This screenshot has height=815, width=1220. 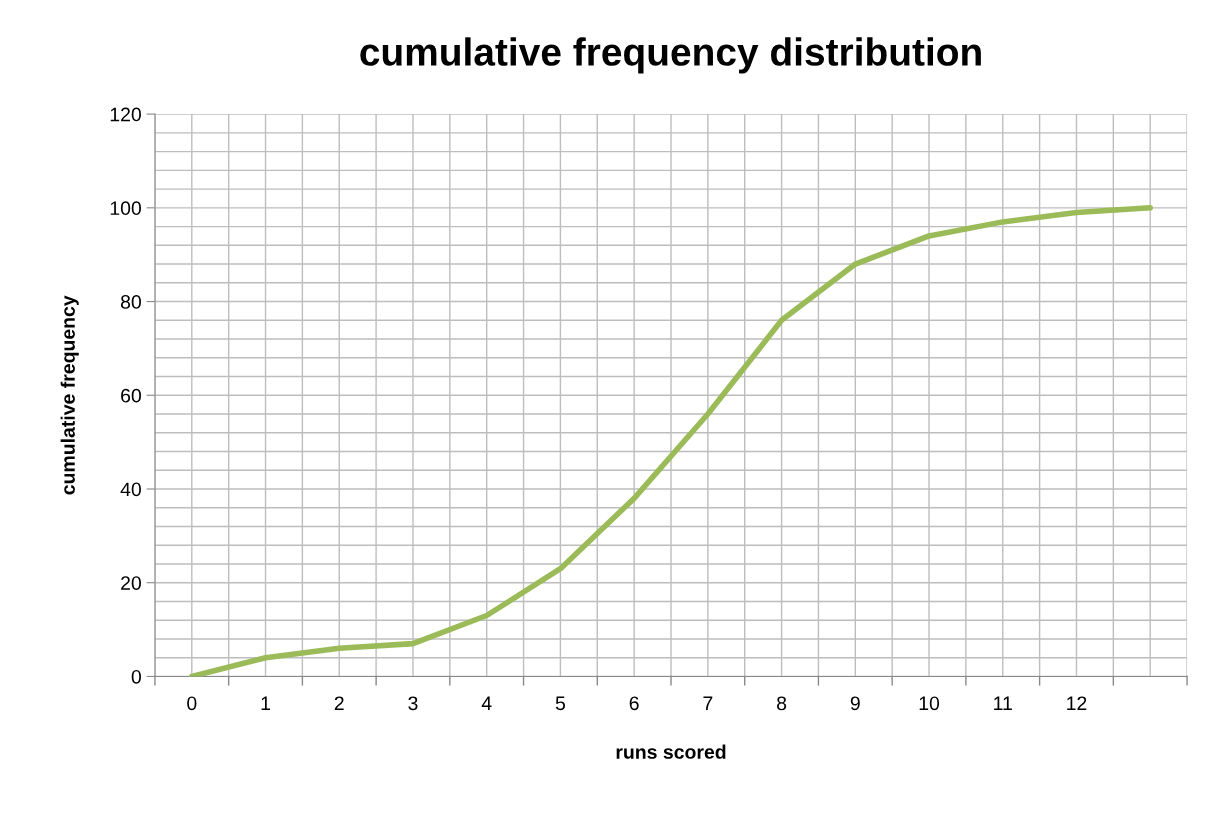 What do you see at coordinates (670, 55) in the screenshot?
I see `chart-title: cumulative frequency distribution` at bounding box center [670, 55].